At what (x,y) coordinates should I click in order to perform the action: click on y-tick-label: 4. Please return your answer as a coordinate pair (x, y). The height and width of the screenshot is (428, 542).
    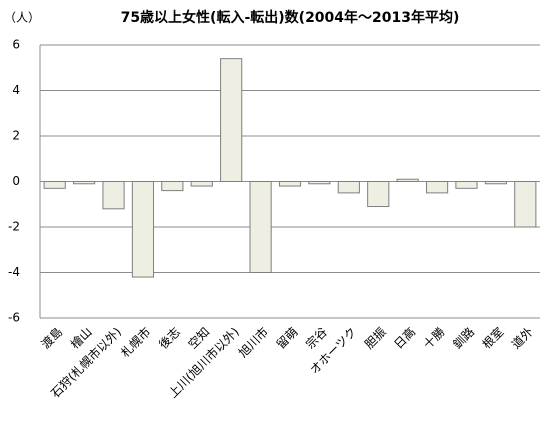
    Looking at the image, I should click on (16, 90).